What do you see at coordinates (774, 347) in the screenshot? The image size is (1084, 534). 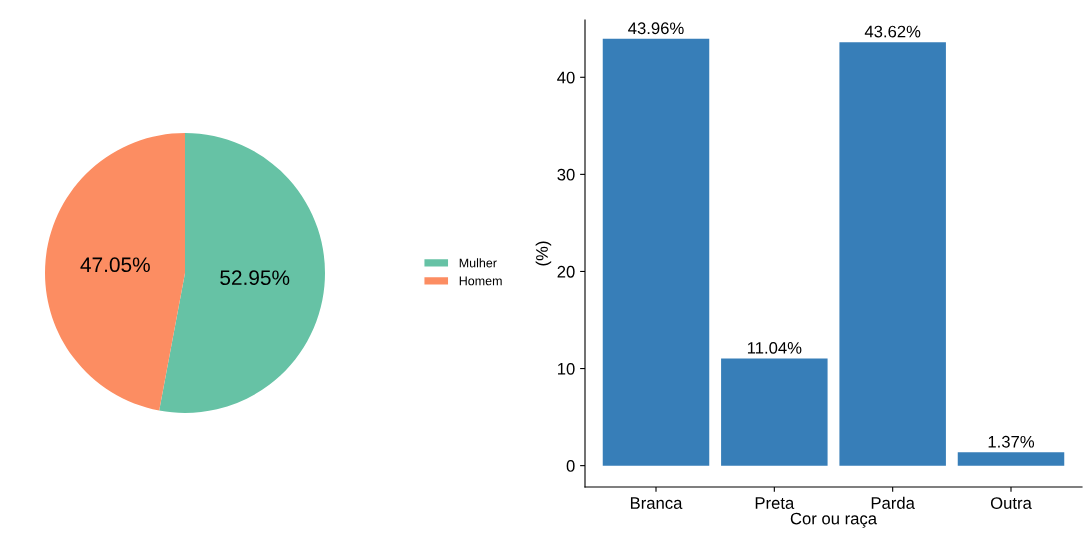 I see `data-label: 11.04%` at bounding box center [774, 347].